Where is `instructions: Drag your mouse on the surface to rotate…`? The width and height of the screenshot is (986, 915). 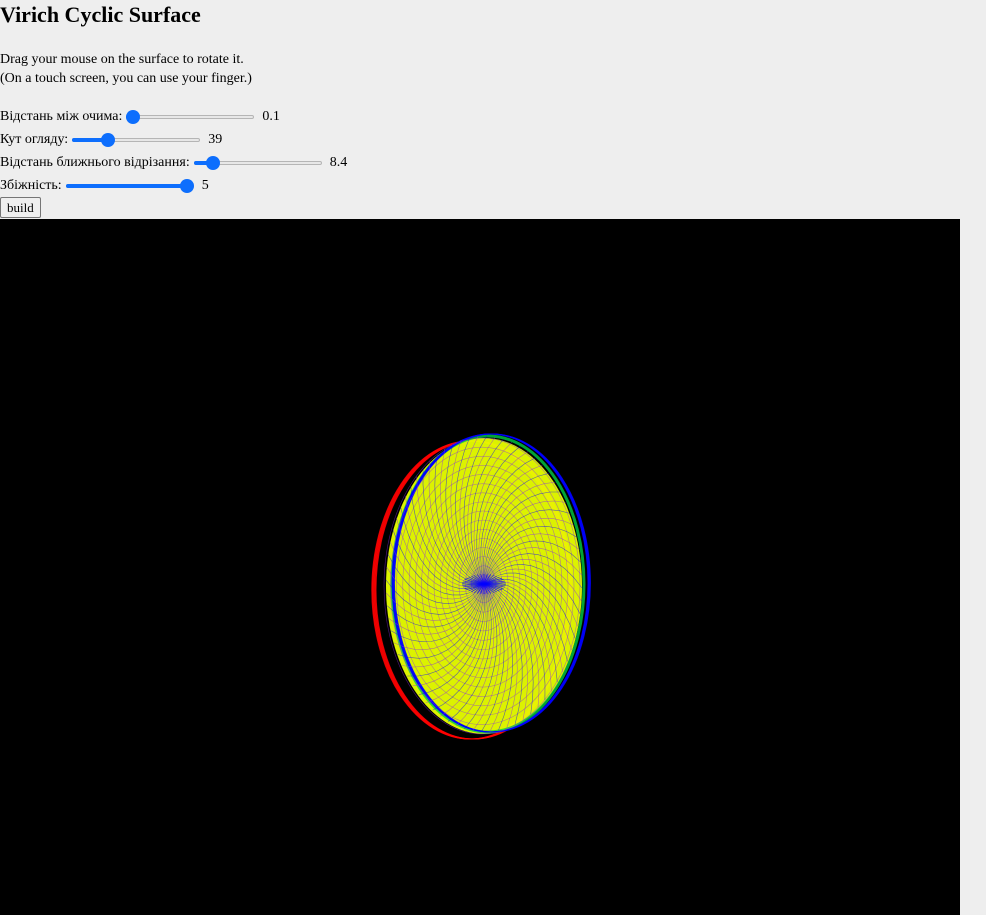
instructions: Drag your mouse on the surface to rotate… is located at coordinates (126, 69).